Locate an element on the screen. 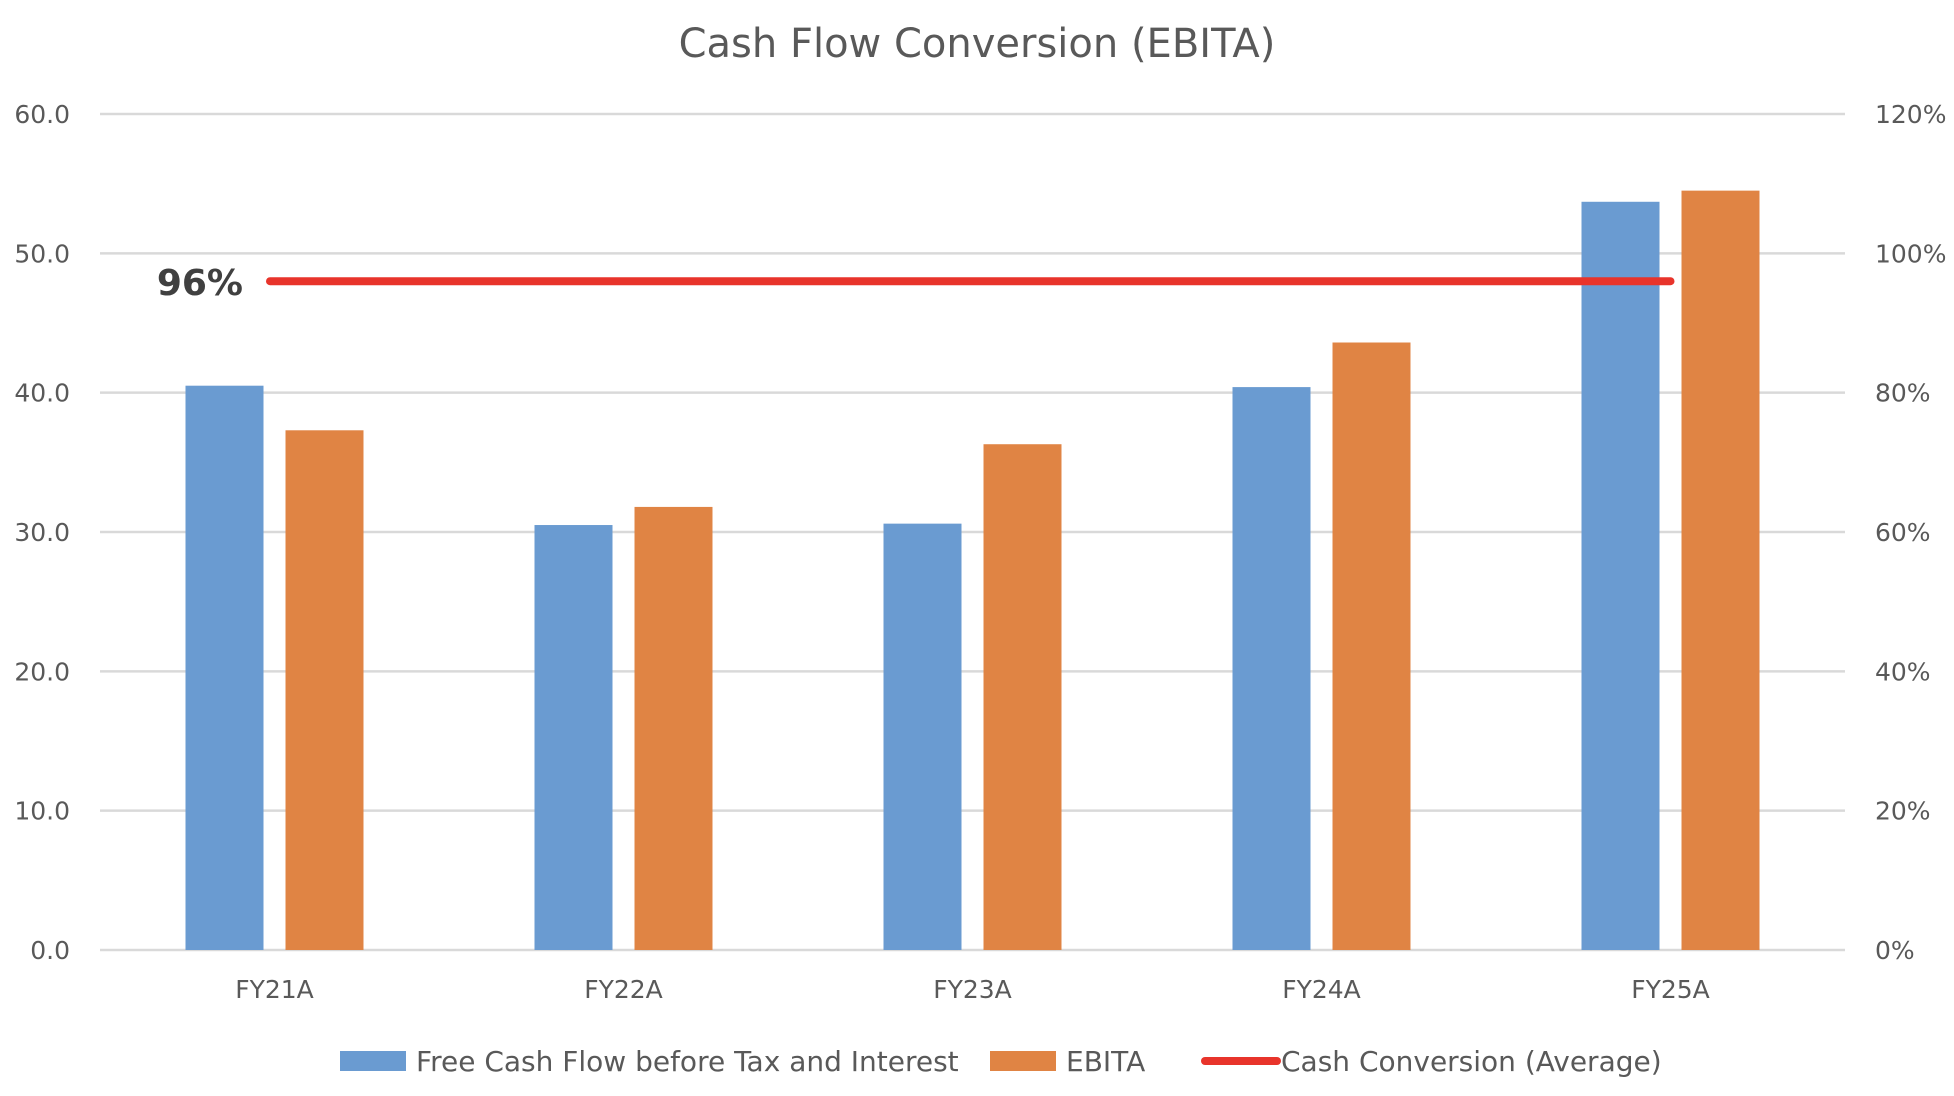 The image size is (1954, 1096). right-axis-ticks: 0% 20% 40% 60% 80% 100% 120% is located at coordinates (1910, 532).